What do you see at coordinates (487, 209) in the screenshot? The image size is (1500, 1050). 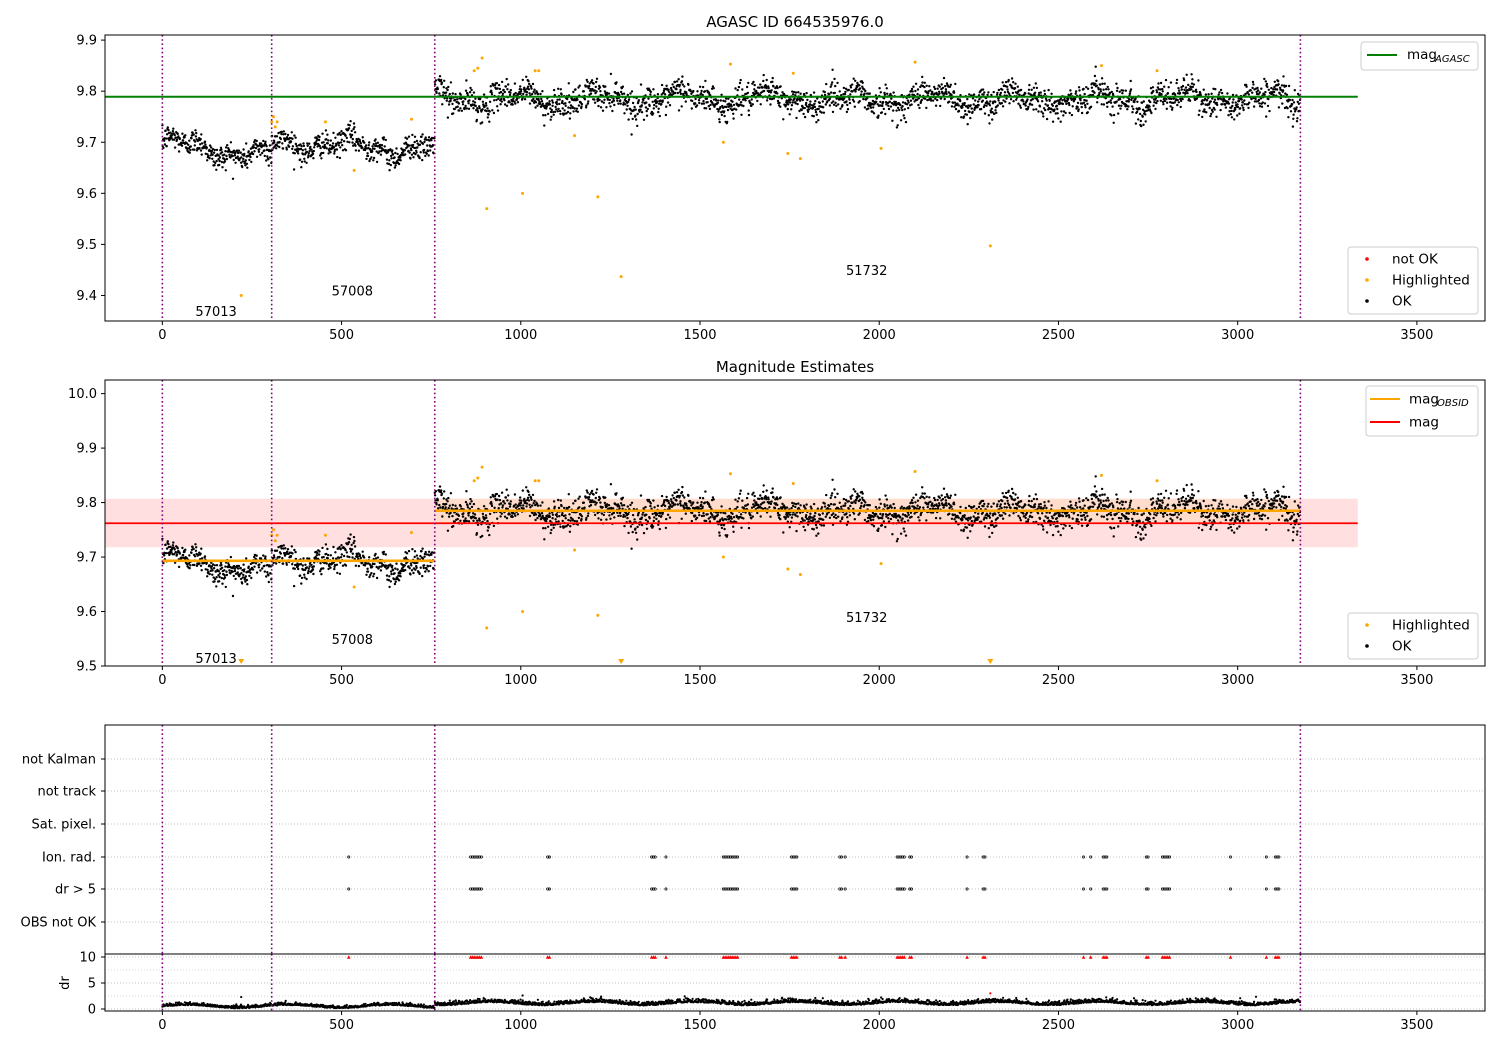 I see `highlighted-point` at bounding box center [487, 209].